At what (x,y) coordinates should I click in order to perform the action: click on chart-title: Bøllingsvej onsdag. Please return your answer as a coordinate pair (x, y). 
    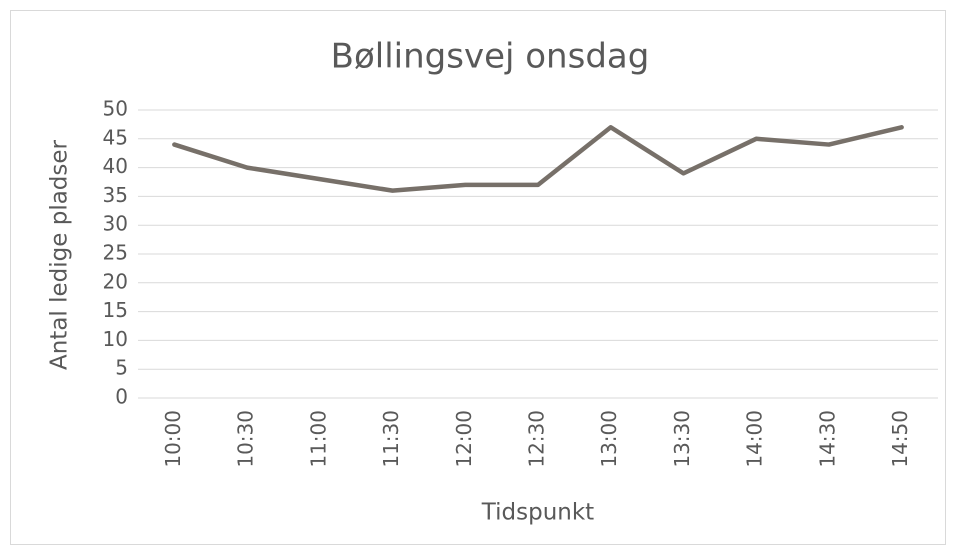
    Looking at the image, I should click on (490, 57).